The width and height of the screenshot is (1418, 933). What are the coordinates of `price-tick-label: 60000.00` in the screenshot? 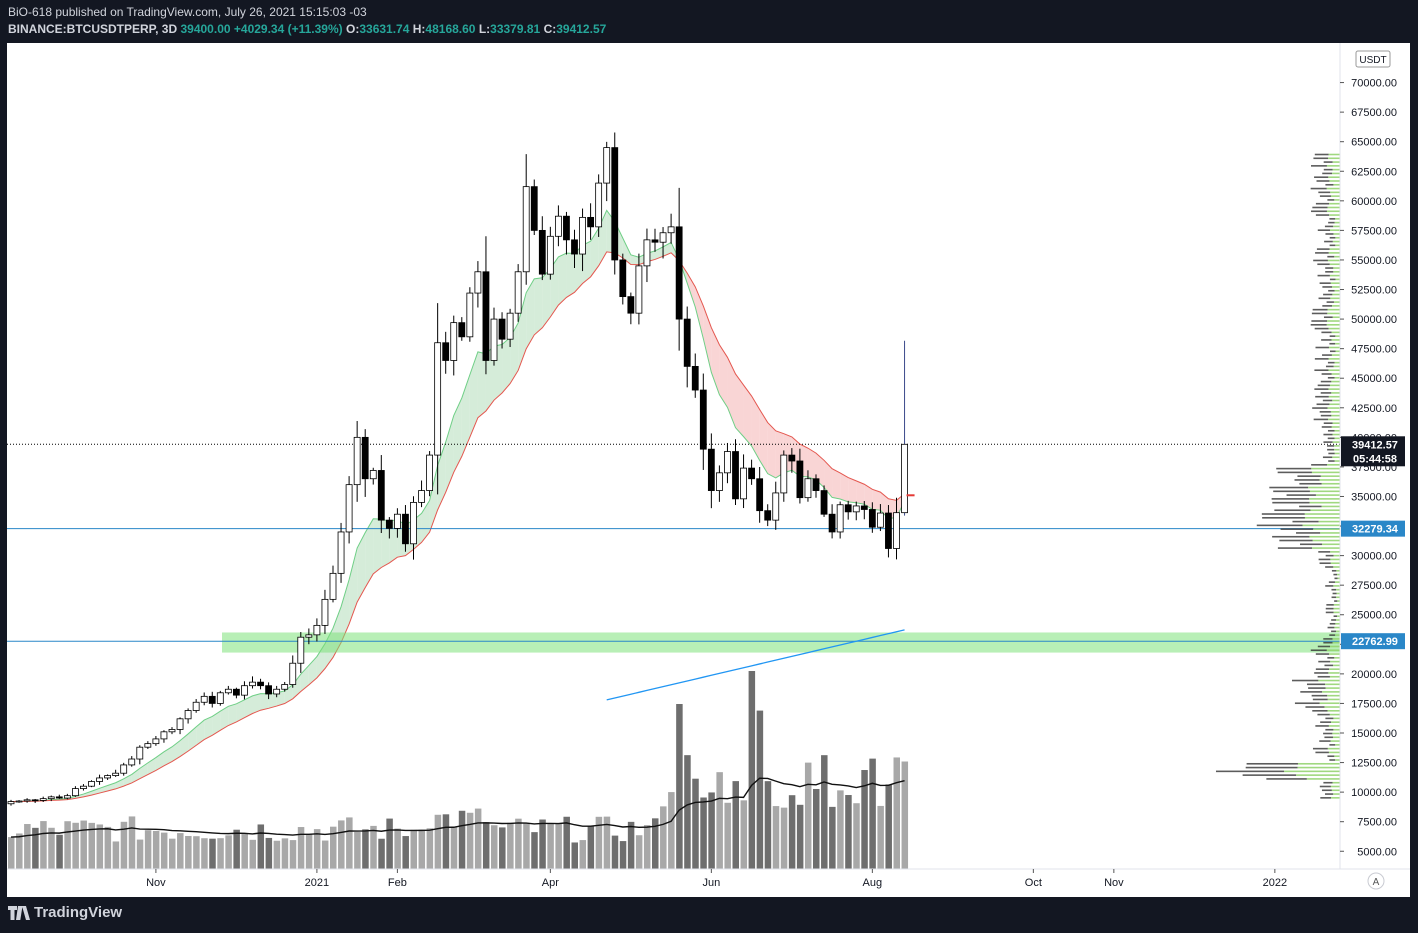 It's located at (1374, 202).